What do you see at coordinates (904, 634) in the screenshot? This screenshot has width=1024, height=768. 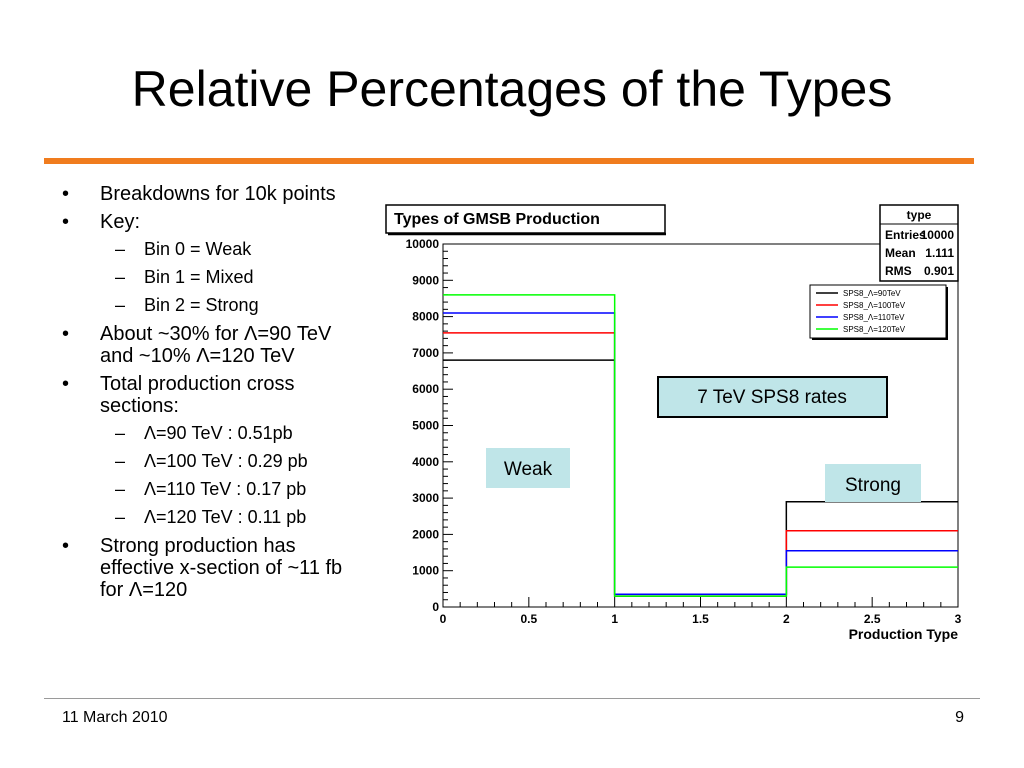 I see `x-axis-label: Production Type` at bounding box center [904, 634].